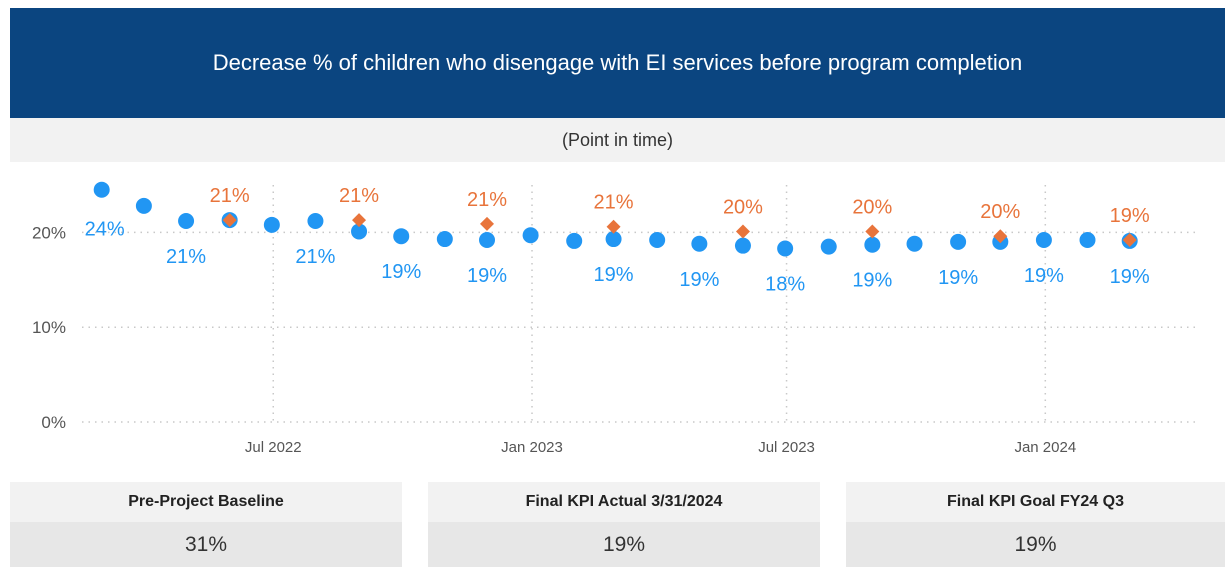 The image size is (1229, 567). Describe the element at coordinates (785, 285) in the screenshot. I see `actual-data-label: 18%` at that location.